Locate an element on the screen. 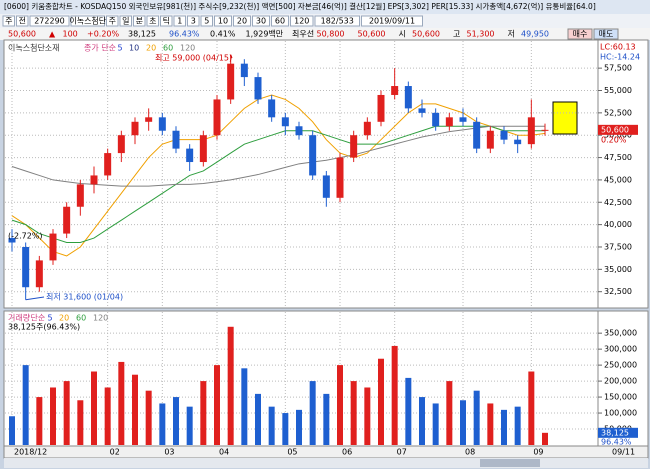 Image resolution: width=650 pixels, height=469 pixels. title-bar is located at coordinates (325, 7).